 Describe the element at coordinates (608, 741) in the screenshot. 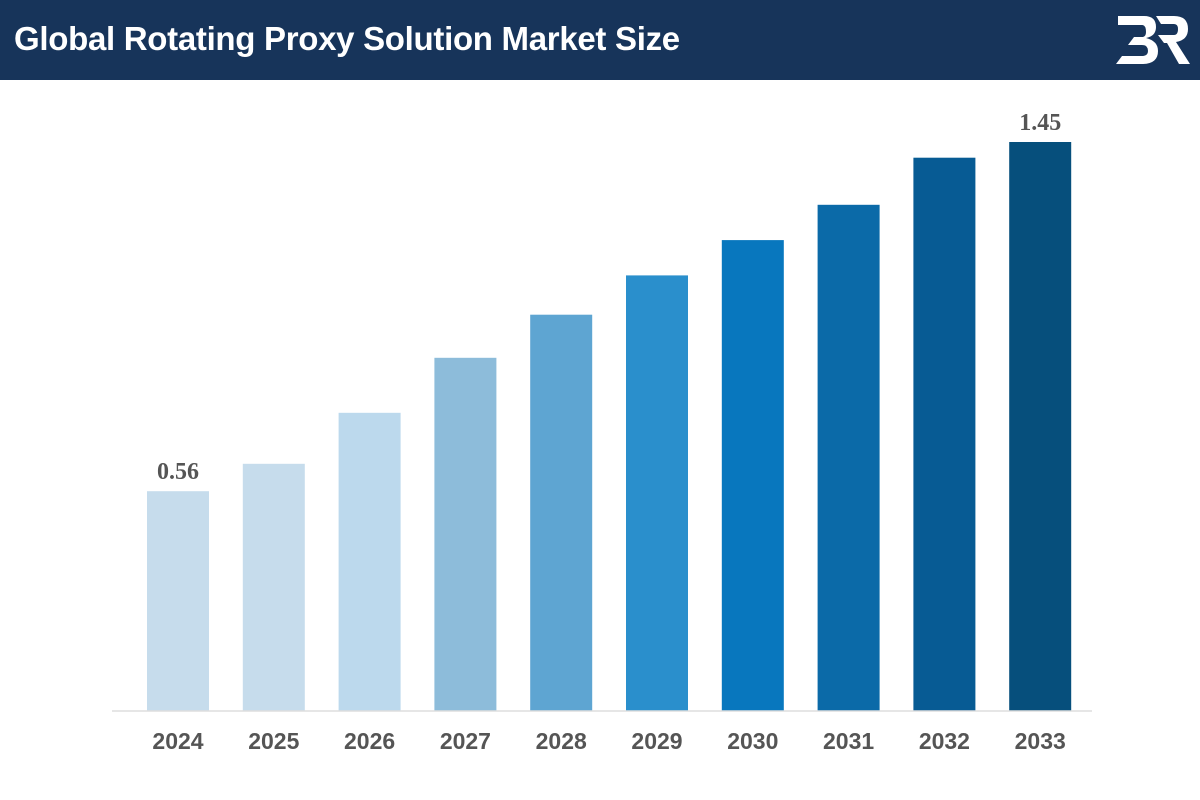

I see `x-tick-labels-group: 2024 2025 2026 2027 2028 2029 2030 2031 2032 2033` at that location.